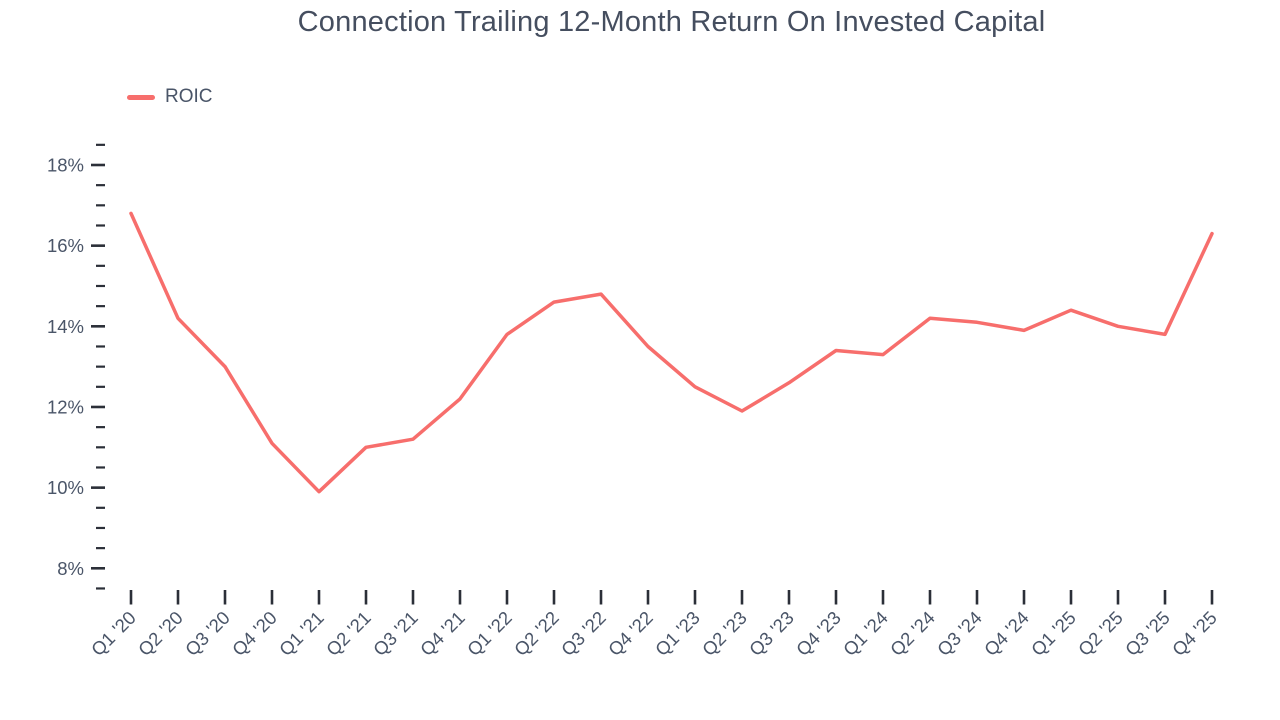 This screenshot has height=720, width=1280. I want to click on x-tick-label: Q4 '25, so click(1194, 633).